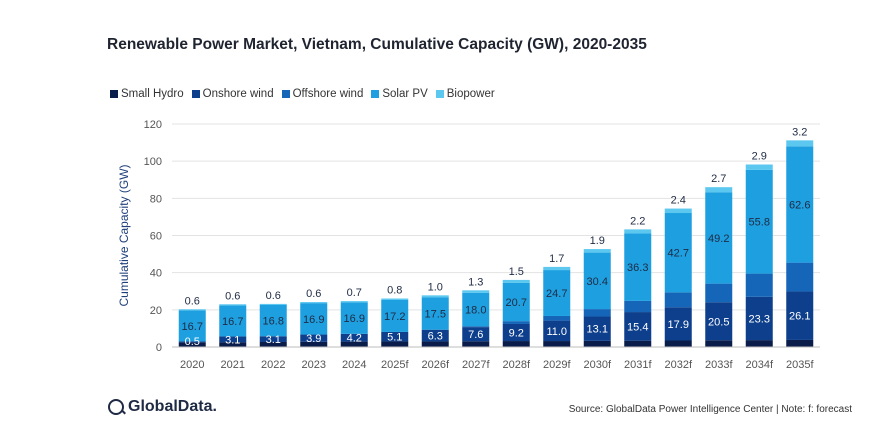 The height and width of the screenshot is (427, 894). What do you see at coordinates (273, 365) in the screenshot?
I see `x-tick-label: 2022` at bounding box center [273, 365].